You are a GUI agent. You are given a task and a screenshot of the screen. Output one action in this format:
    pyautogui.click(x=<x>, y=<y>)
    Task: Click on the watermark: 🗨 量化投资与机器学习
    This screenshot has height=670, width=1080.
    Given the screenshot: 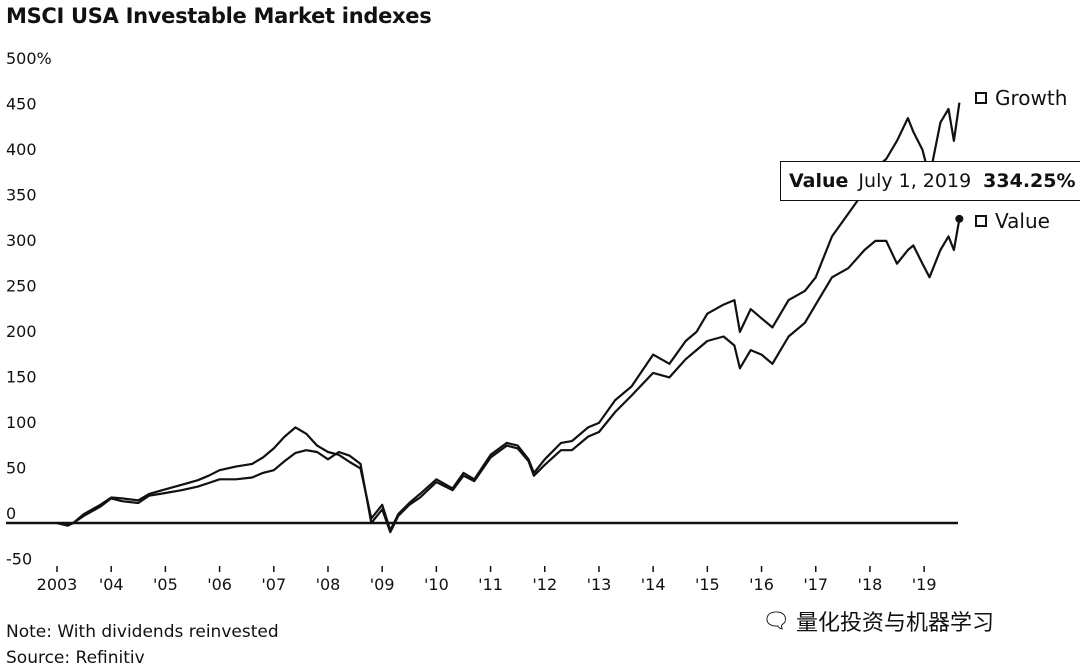 What is the action you would take?
    pyautogui.click(x=878, y=621)
    